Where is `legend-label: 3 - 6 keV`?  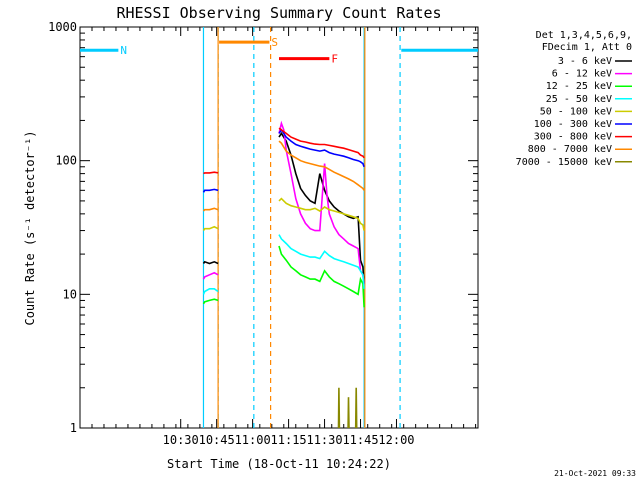 legend-label: 3 - 6 keV is located at coordinates (585, 61).